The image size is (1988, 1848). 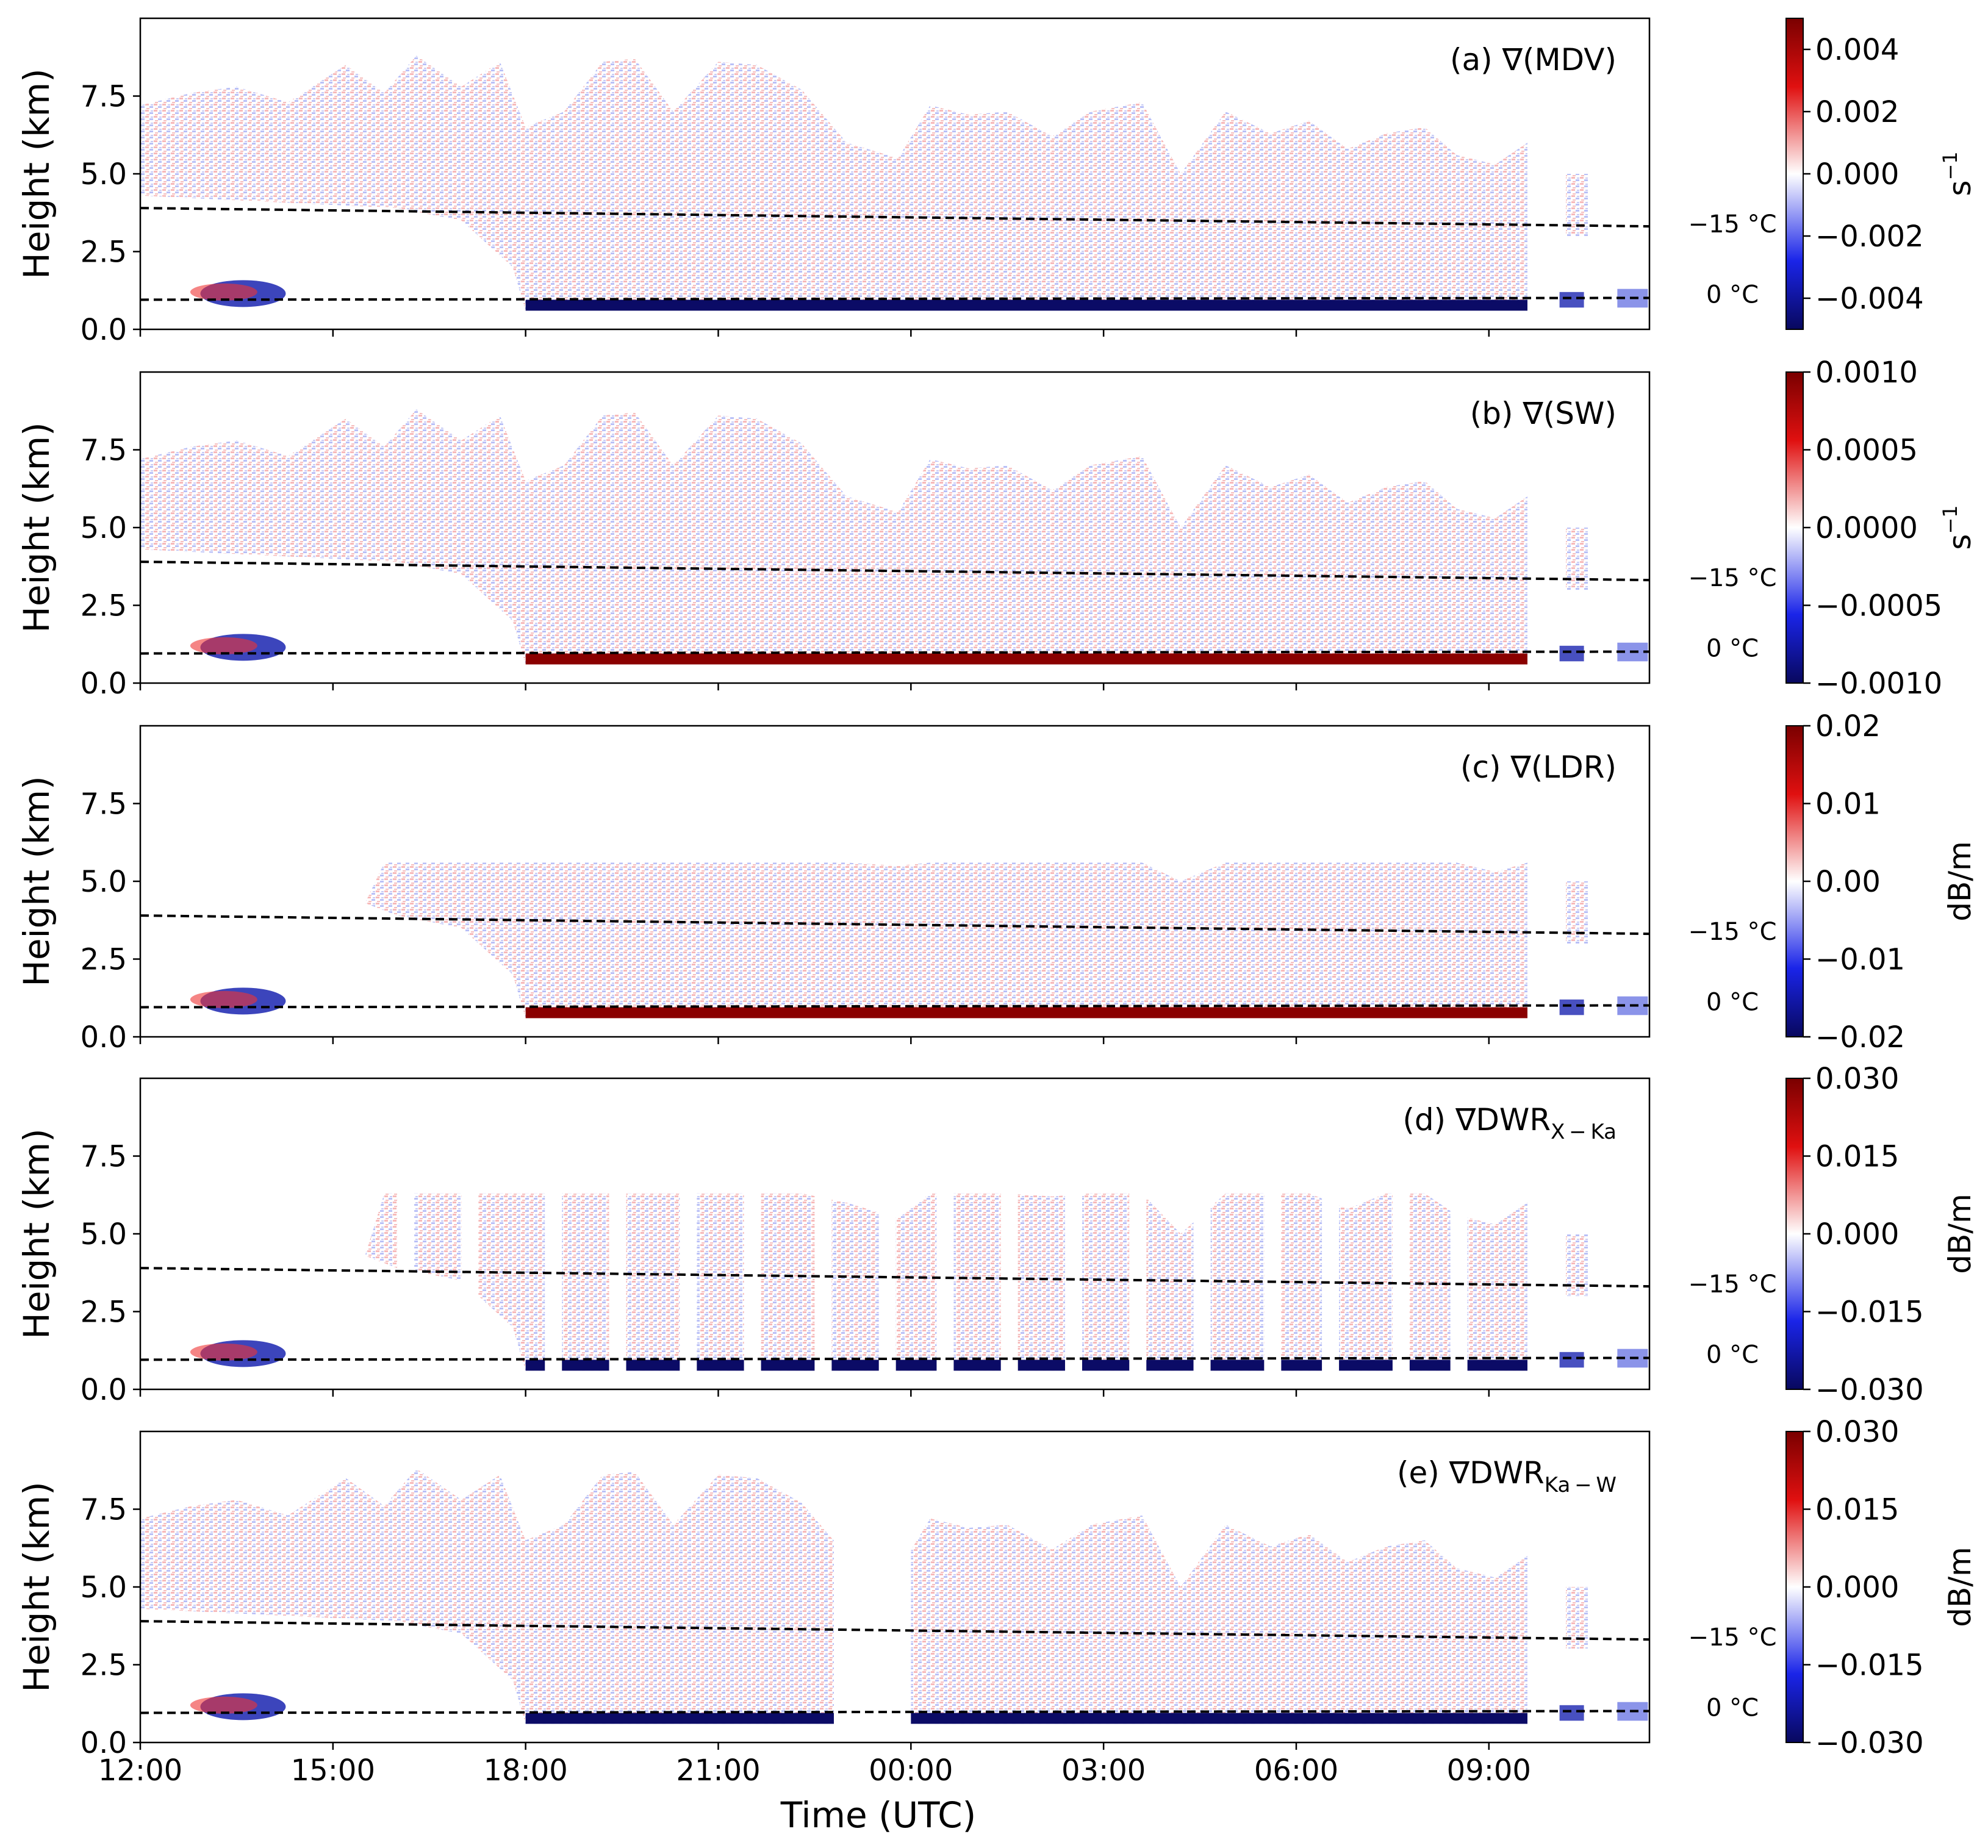 What do you see at coordinates (1296, 1770) in the screenshot?
I see `x-tick-label: 06:00` at bounding box center [1296, 1770].